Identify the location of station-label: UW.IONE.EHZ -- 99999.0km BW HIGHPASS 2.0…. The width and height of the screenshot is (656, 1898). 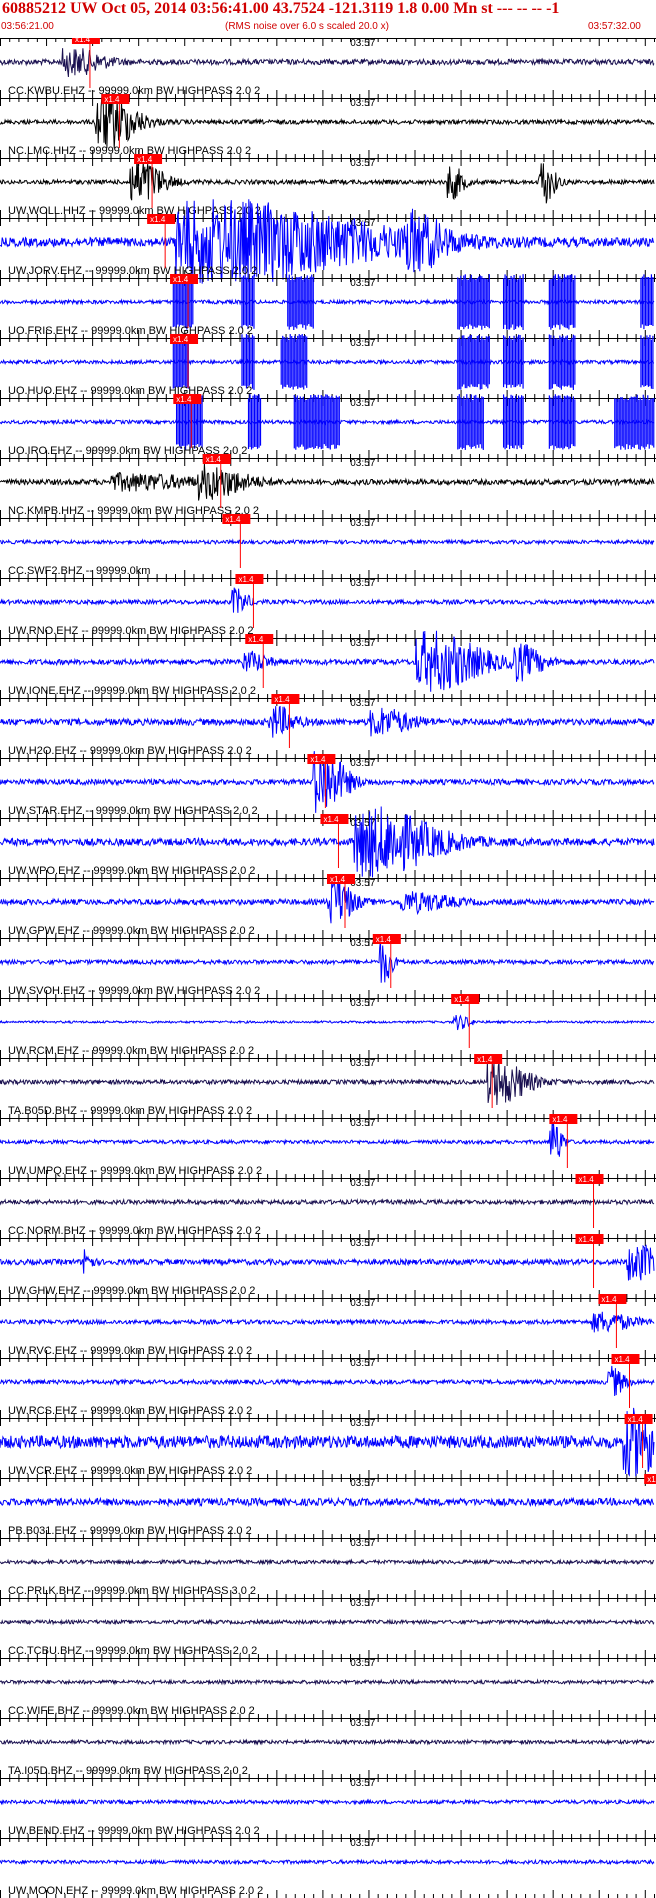
(132, 691).